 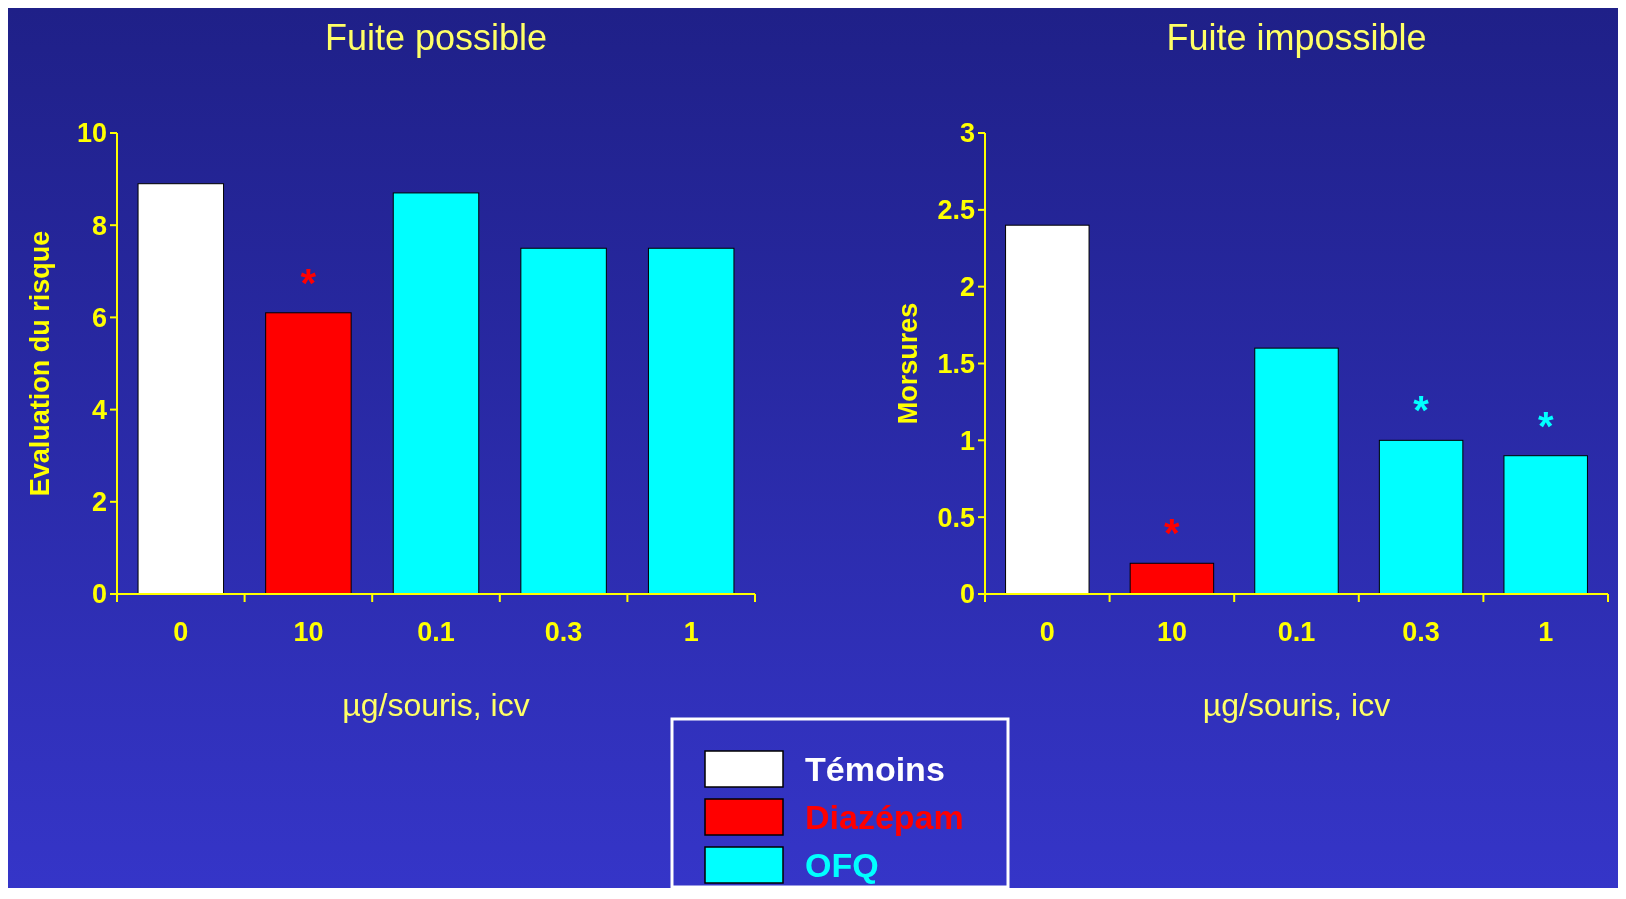 I want to click on y-tick-label: 10, so click(x=91, y=133).